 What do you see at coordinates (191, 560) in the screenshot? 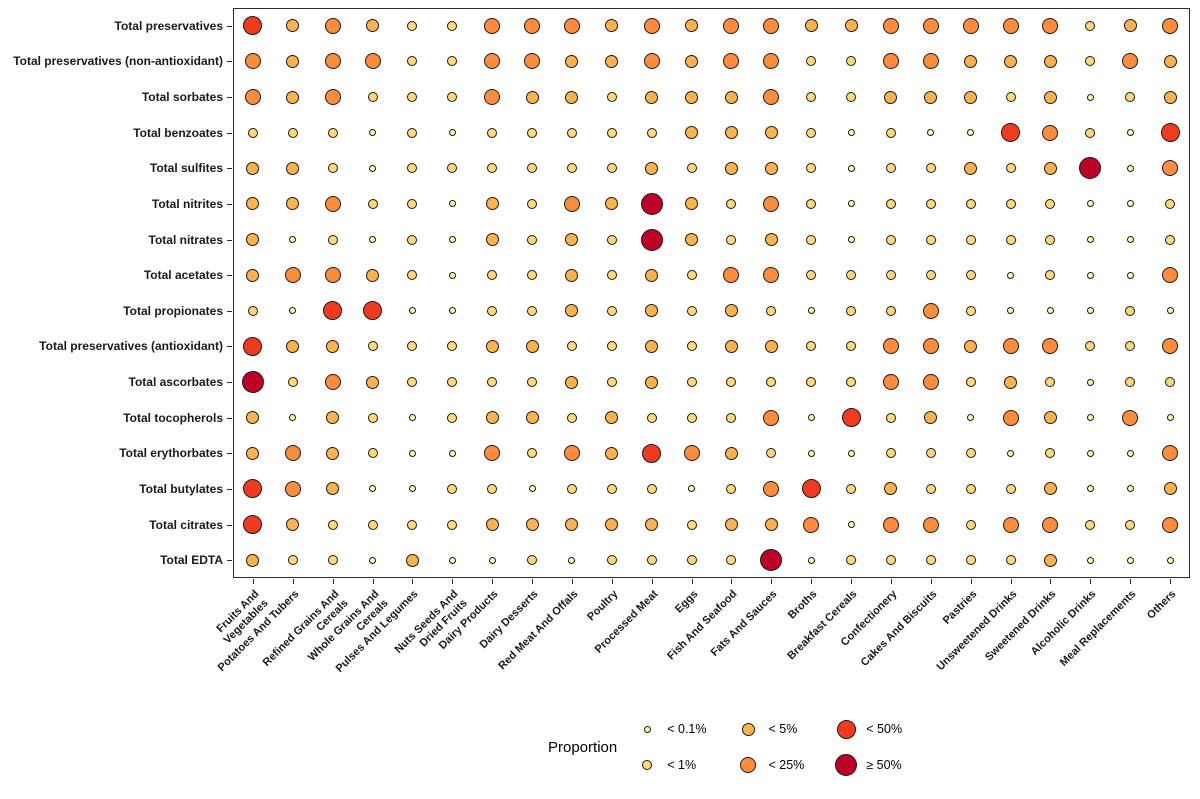
I see `y-axis-label: Total EDTA` at bounding box center [191, 560].